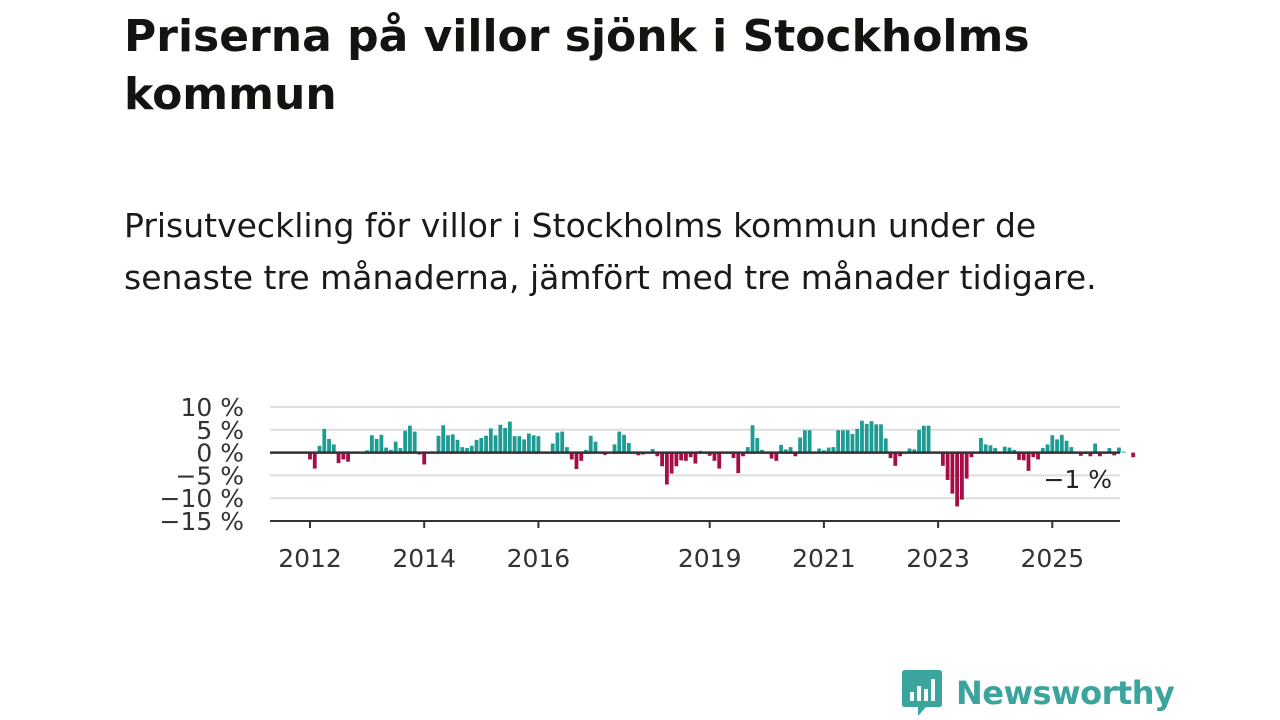  I want to click on x-tick-label: 2025, so click(1052, 558).